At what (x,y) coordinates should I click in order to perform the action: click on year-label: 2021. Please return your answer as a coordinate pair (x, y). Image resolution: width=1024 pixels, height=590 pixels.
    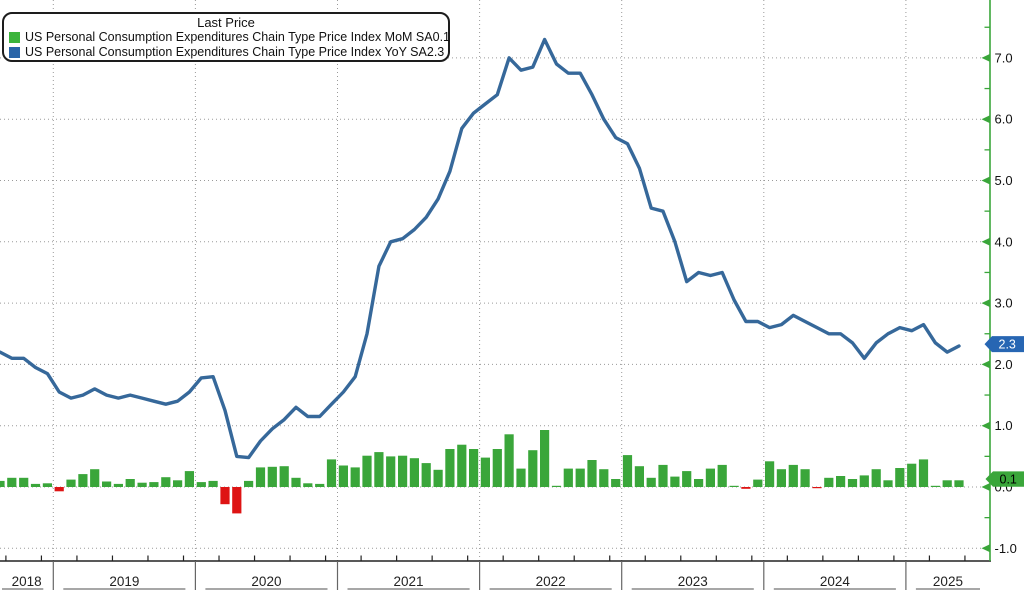
    Looking at the image, I should click on (409, 581).